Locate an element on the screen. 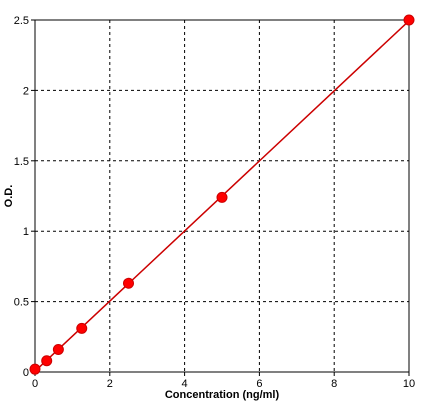 The width and height of the screenshot is (429, 405). y-tick-label: 2 is located at coordinates (26, 91).